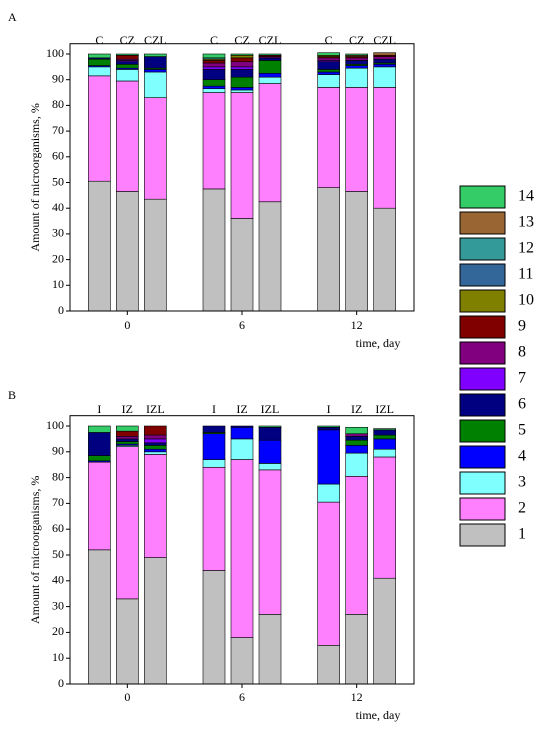 The image size is (550, 734). I want to click on legend-label: 14, so click(526, 196).